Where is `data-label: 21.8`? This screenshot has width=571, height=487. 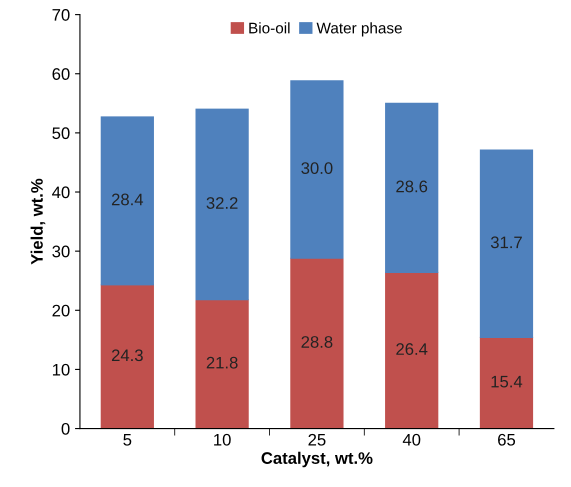 data-label: 21.8 is located at coordinates (222, 362).